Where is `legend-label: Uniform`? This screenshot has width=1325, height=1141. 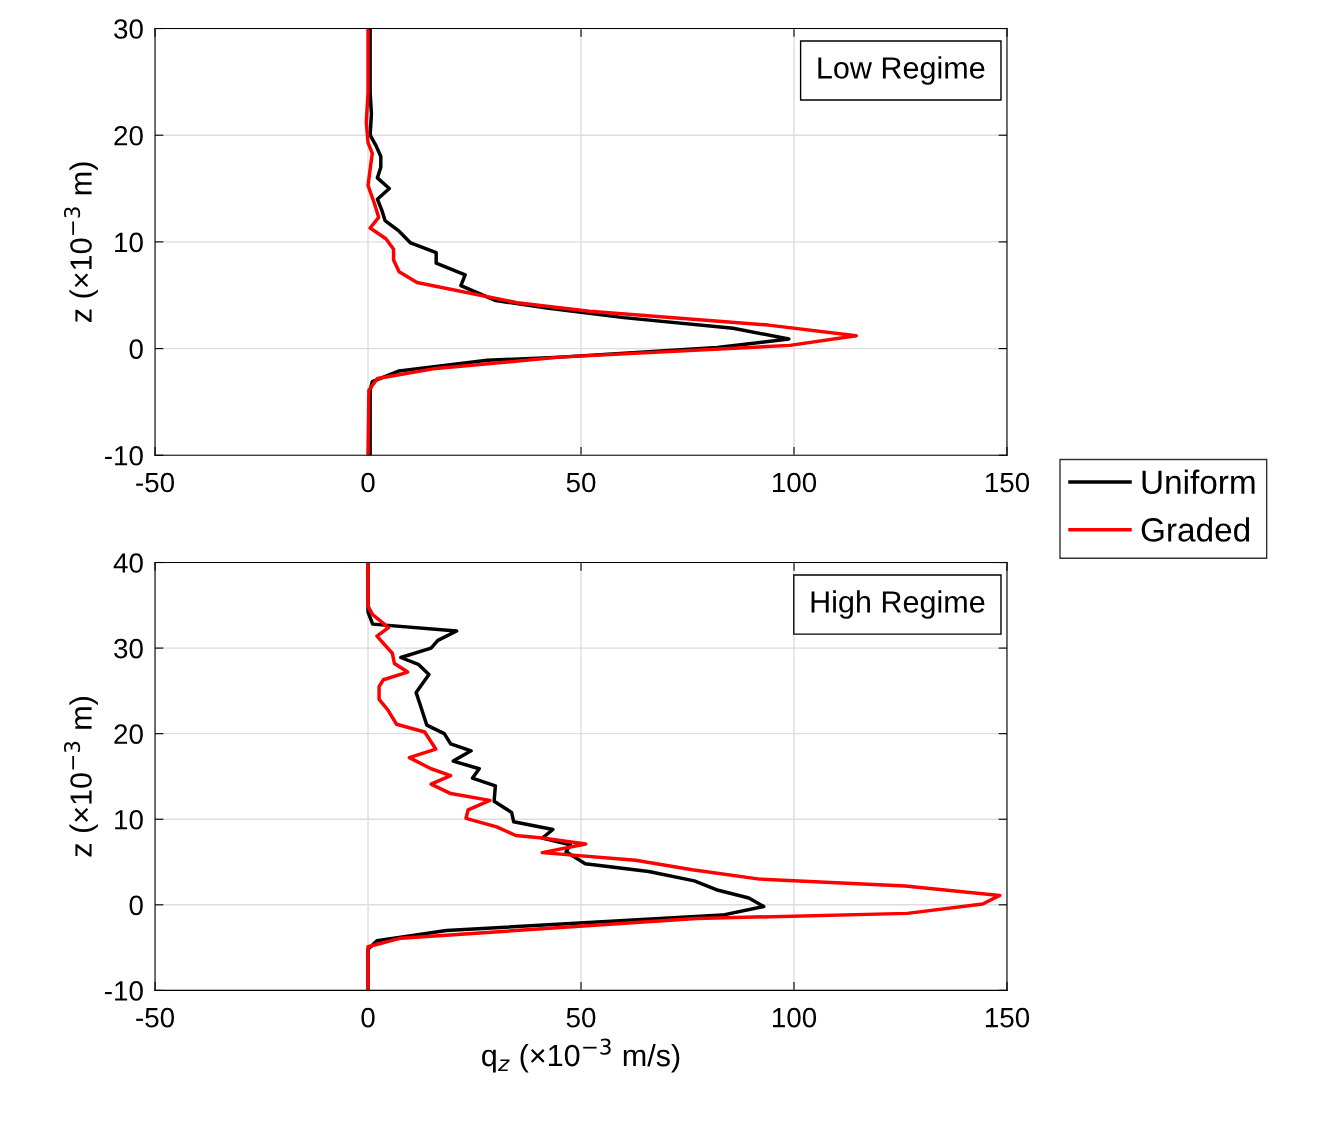 legend-label: Uniform is located at coordinates (1198, 481).